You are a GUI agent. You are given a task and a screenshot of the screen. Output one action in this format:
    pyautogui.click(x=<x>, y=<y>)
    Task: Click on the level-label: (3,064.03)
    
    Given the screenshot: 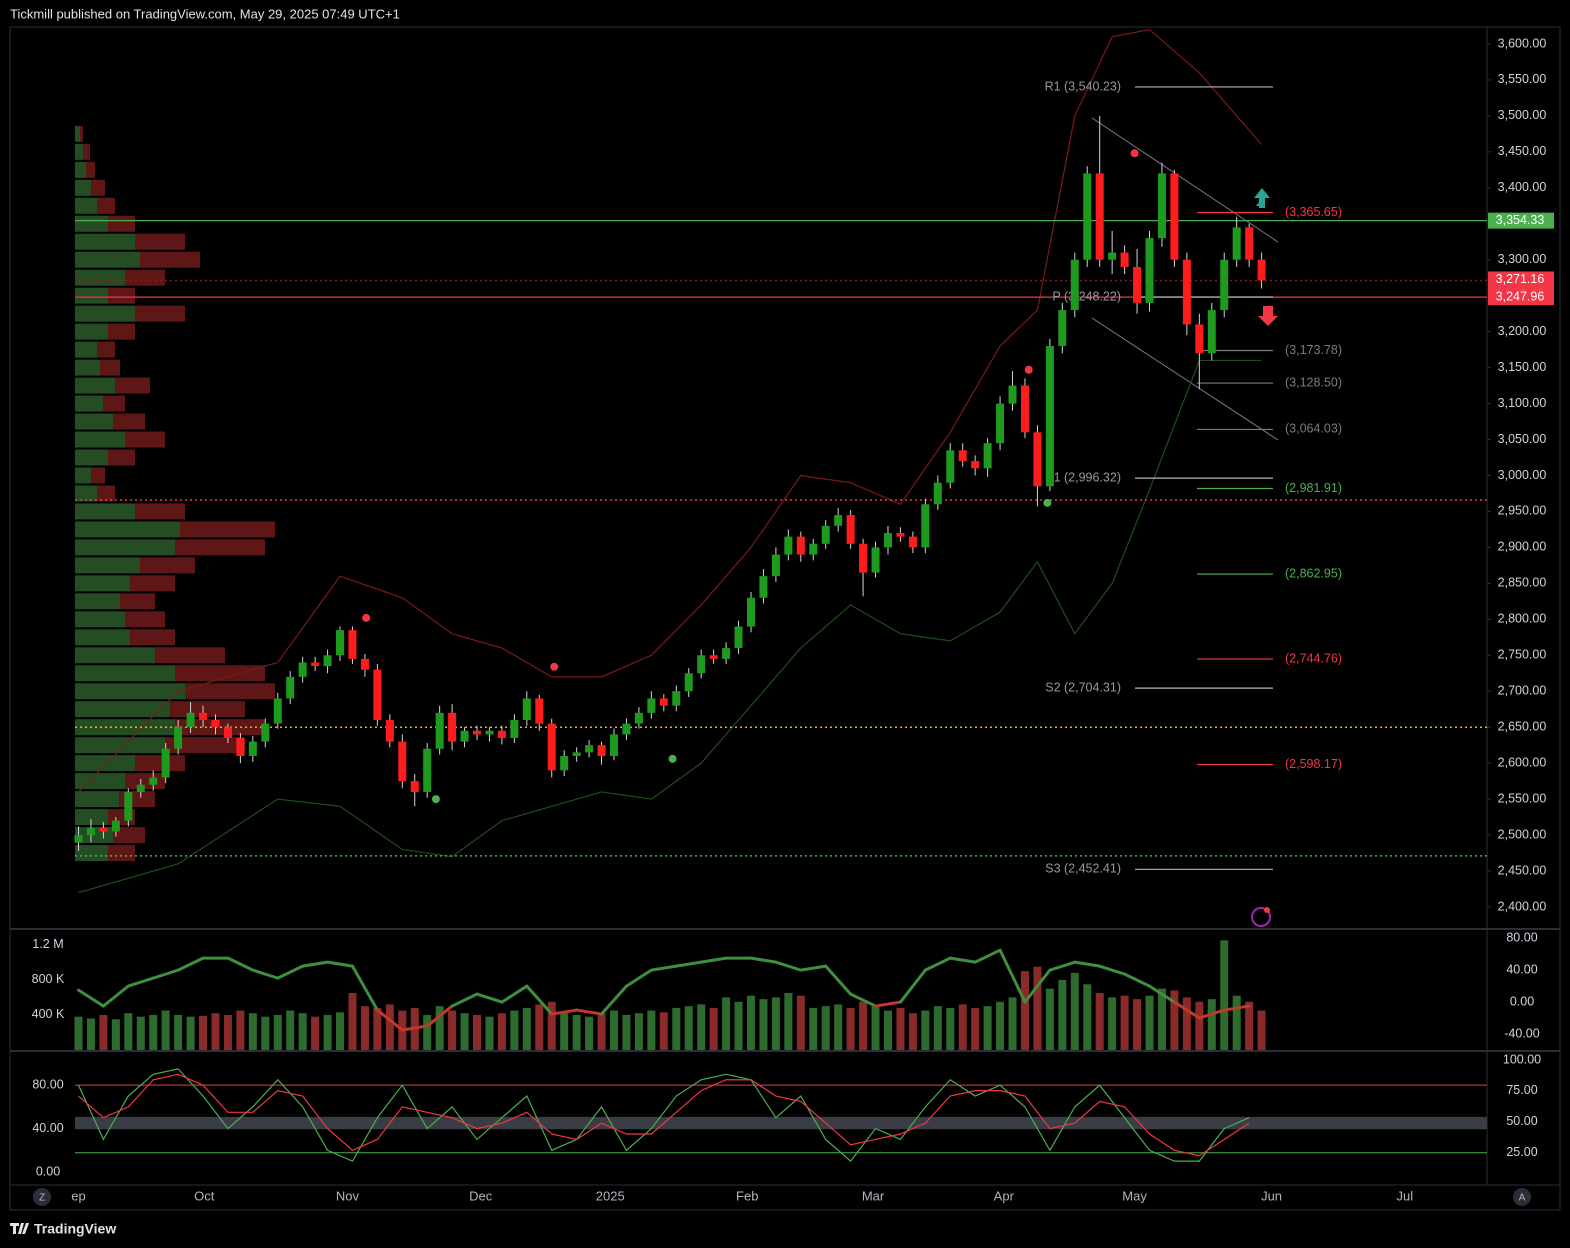 What is the action you would take?
    pyautogui.click(x=1313, y=429)
    